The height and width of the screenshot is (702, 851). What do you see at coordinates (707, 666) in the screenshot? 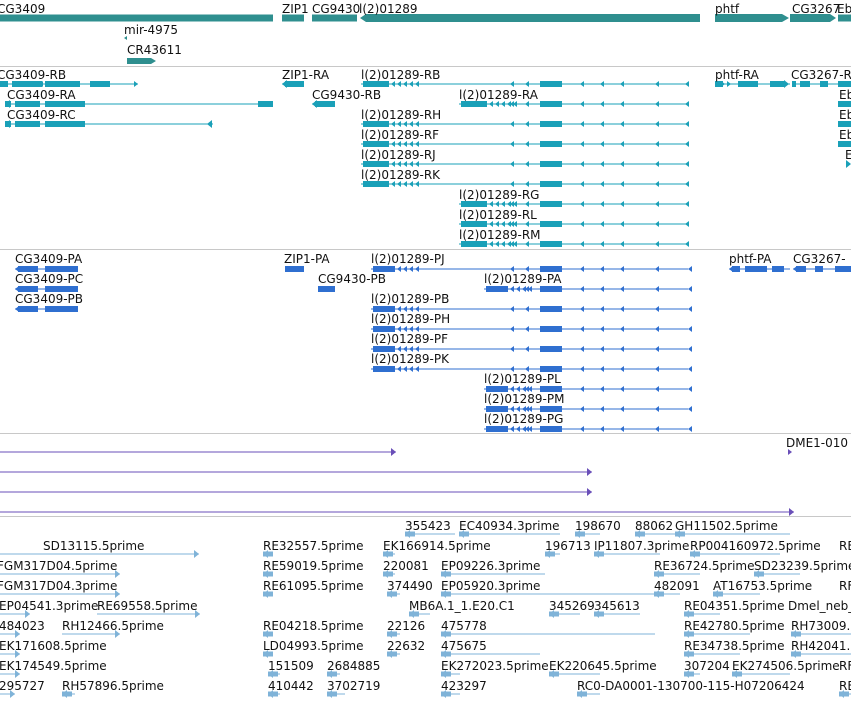
I see `est-label: 307204` at bounding box center [707, 666].